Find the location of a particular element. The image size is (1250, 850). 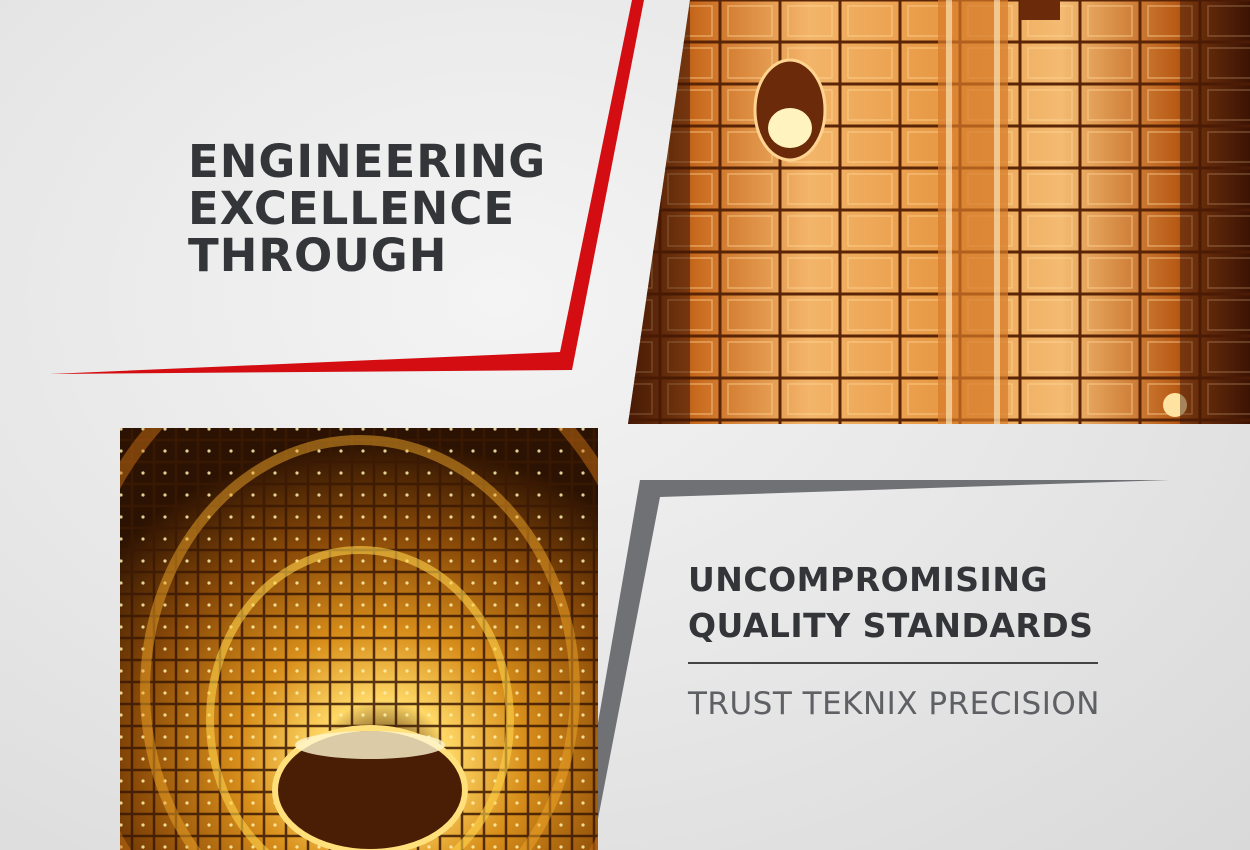

quality-line-1: UNCOMPROMISING is located at coordinates (868, 579).